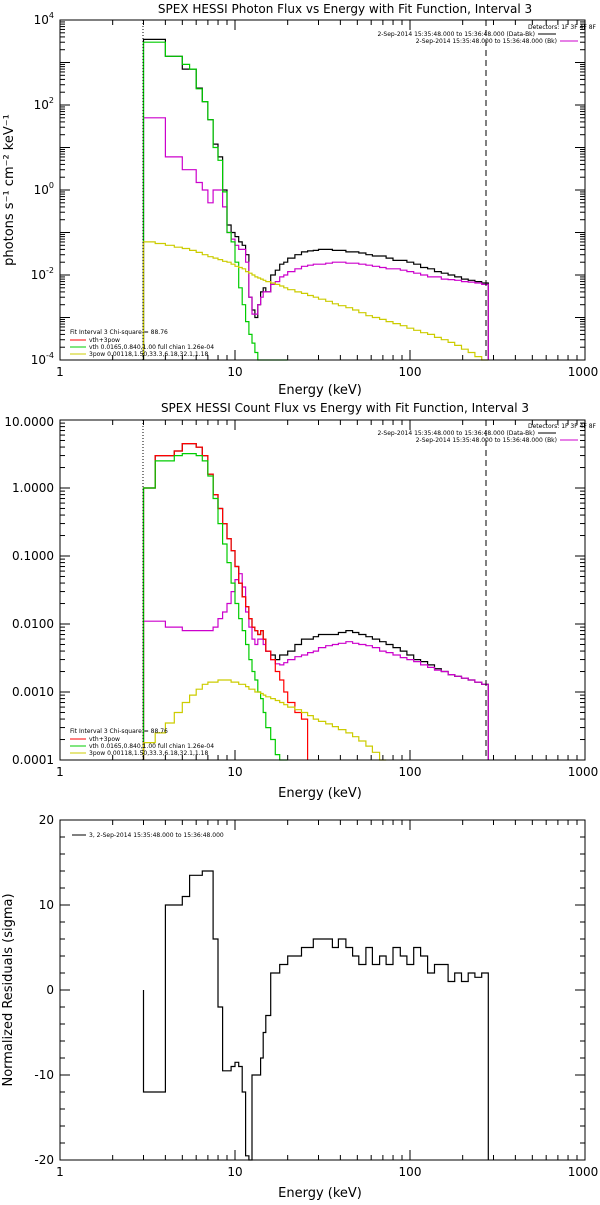 The image size is (600, 1205). Describe the element at coordinates (119, 332) in the screenshot. I see `panel1-legend-fit: Fit Interval 3 Chi-square = 88.76` at that location.